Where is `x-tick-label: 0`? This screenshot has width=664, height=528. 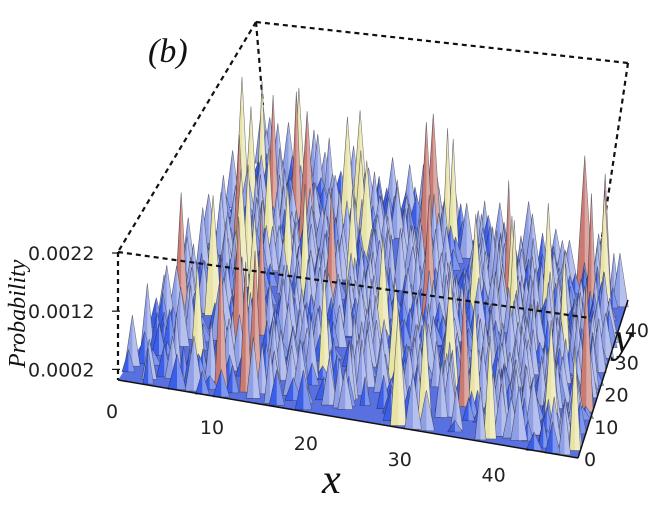
x-tick-label: 0 is located at coordinates (112, 412).